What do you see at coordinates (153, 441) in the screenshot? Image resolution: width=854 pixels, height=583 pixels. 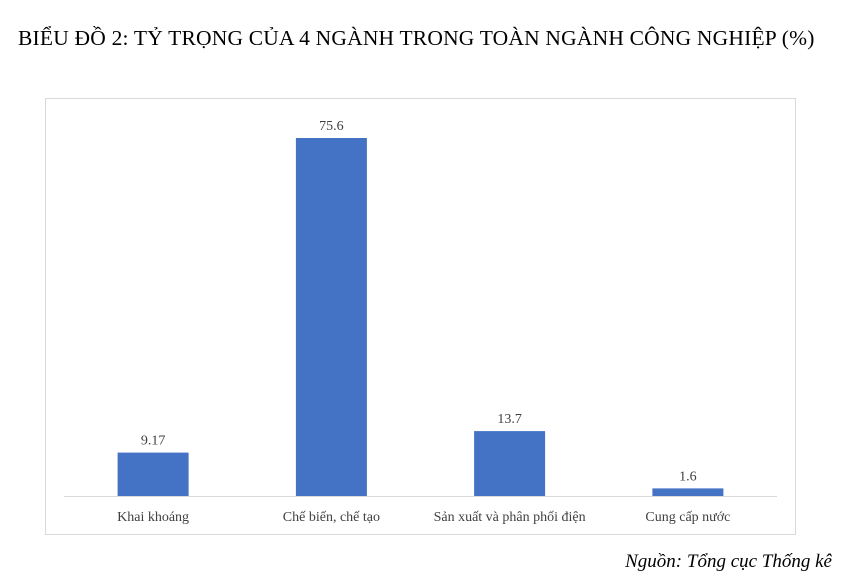 I see `value-label-1: 9.17` at bounding box center [153, 441].